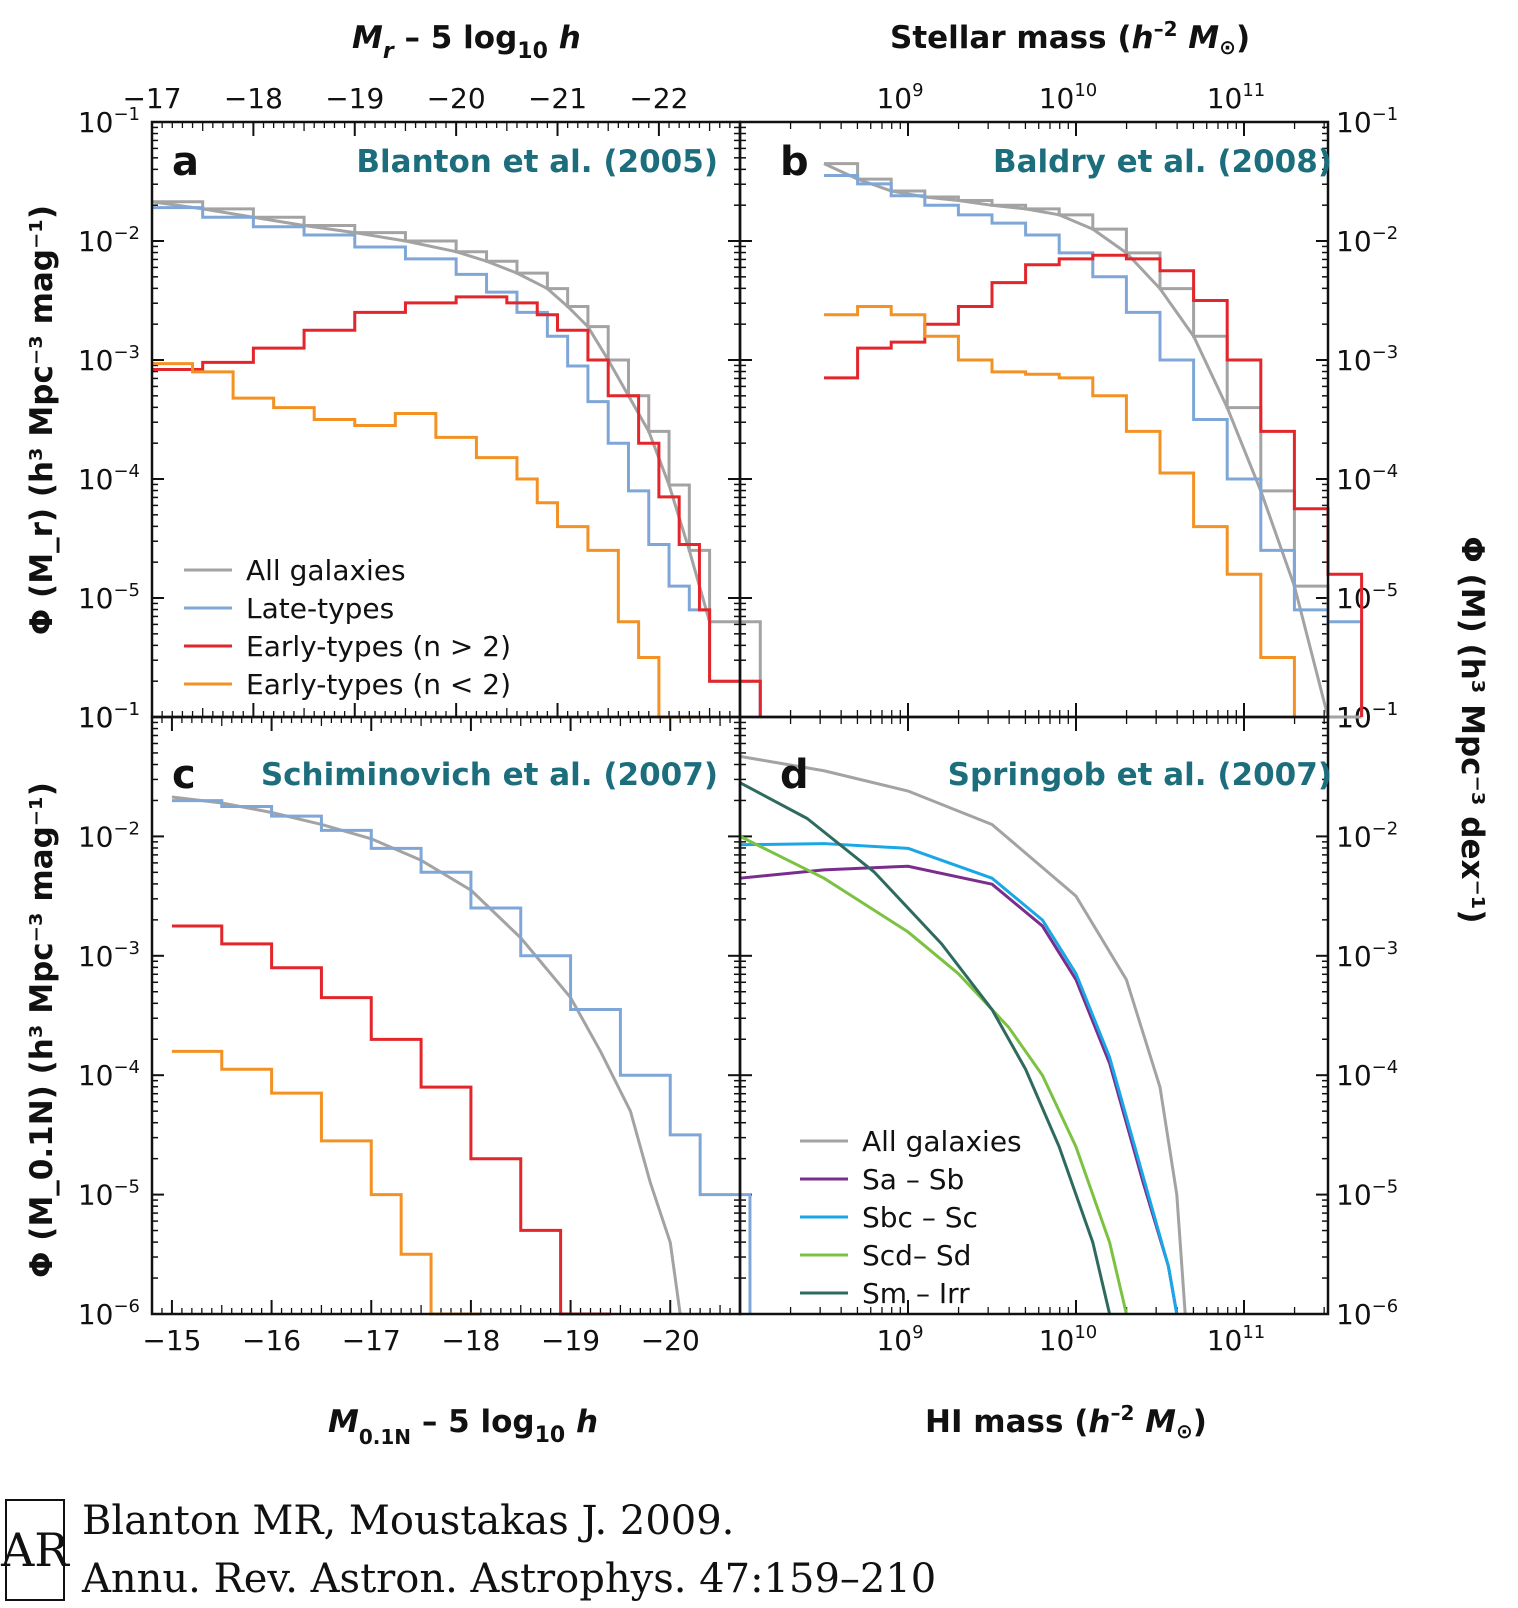 Image resolution: width=1518 pixels, height=1608 pixels. Describe the element at coordinates (408, 1521) in the screenshot. I see `citation-line-1: Blanton MR, Moustakas J. 2009.` at that location.